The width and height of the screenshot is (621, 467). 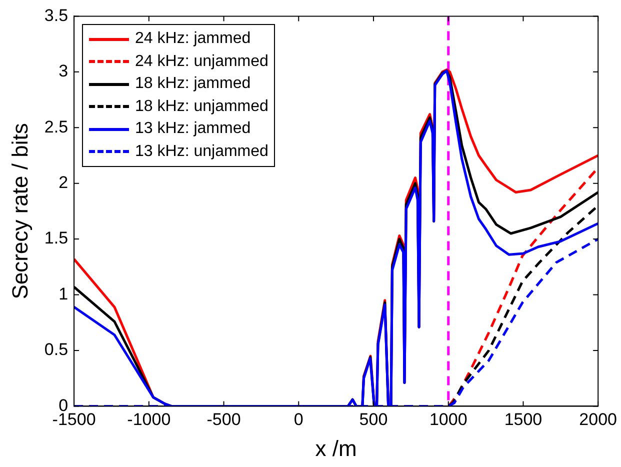 I want to click on legend-label: 24 kHz: jammed, so click(x=193, y=39).